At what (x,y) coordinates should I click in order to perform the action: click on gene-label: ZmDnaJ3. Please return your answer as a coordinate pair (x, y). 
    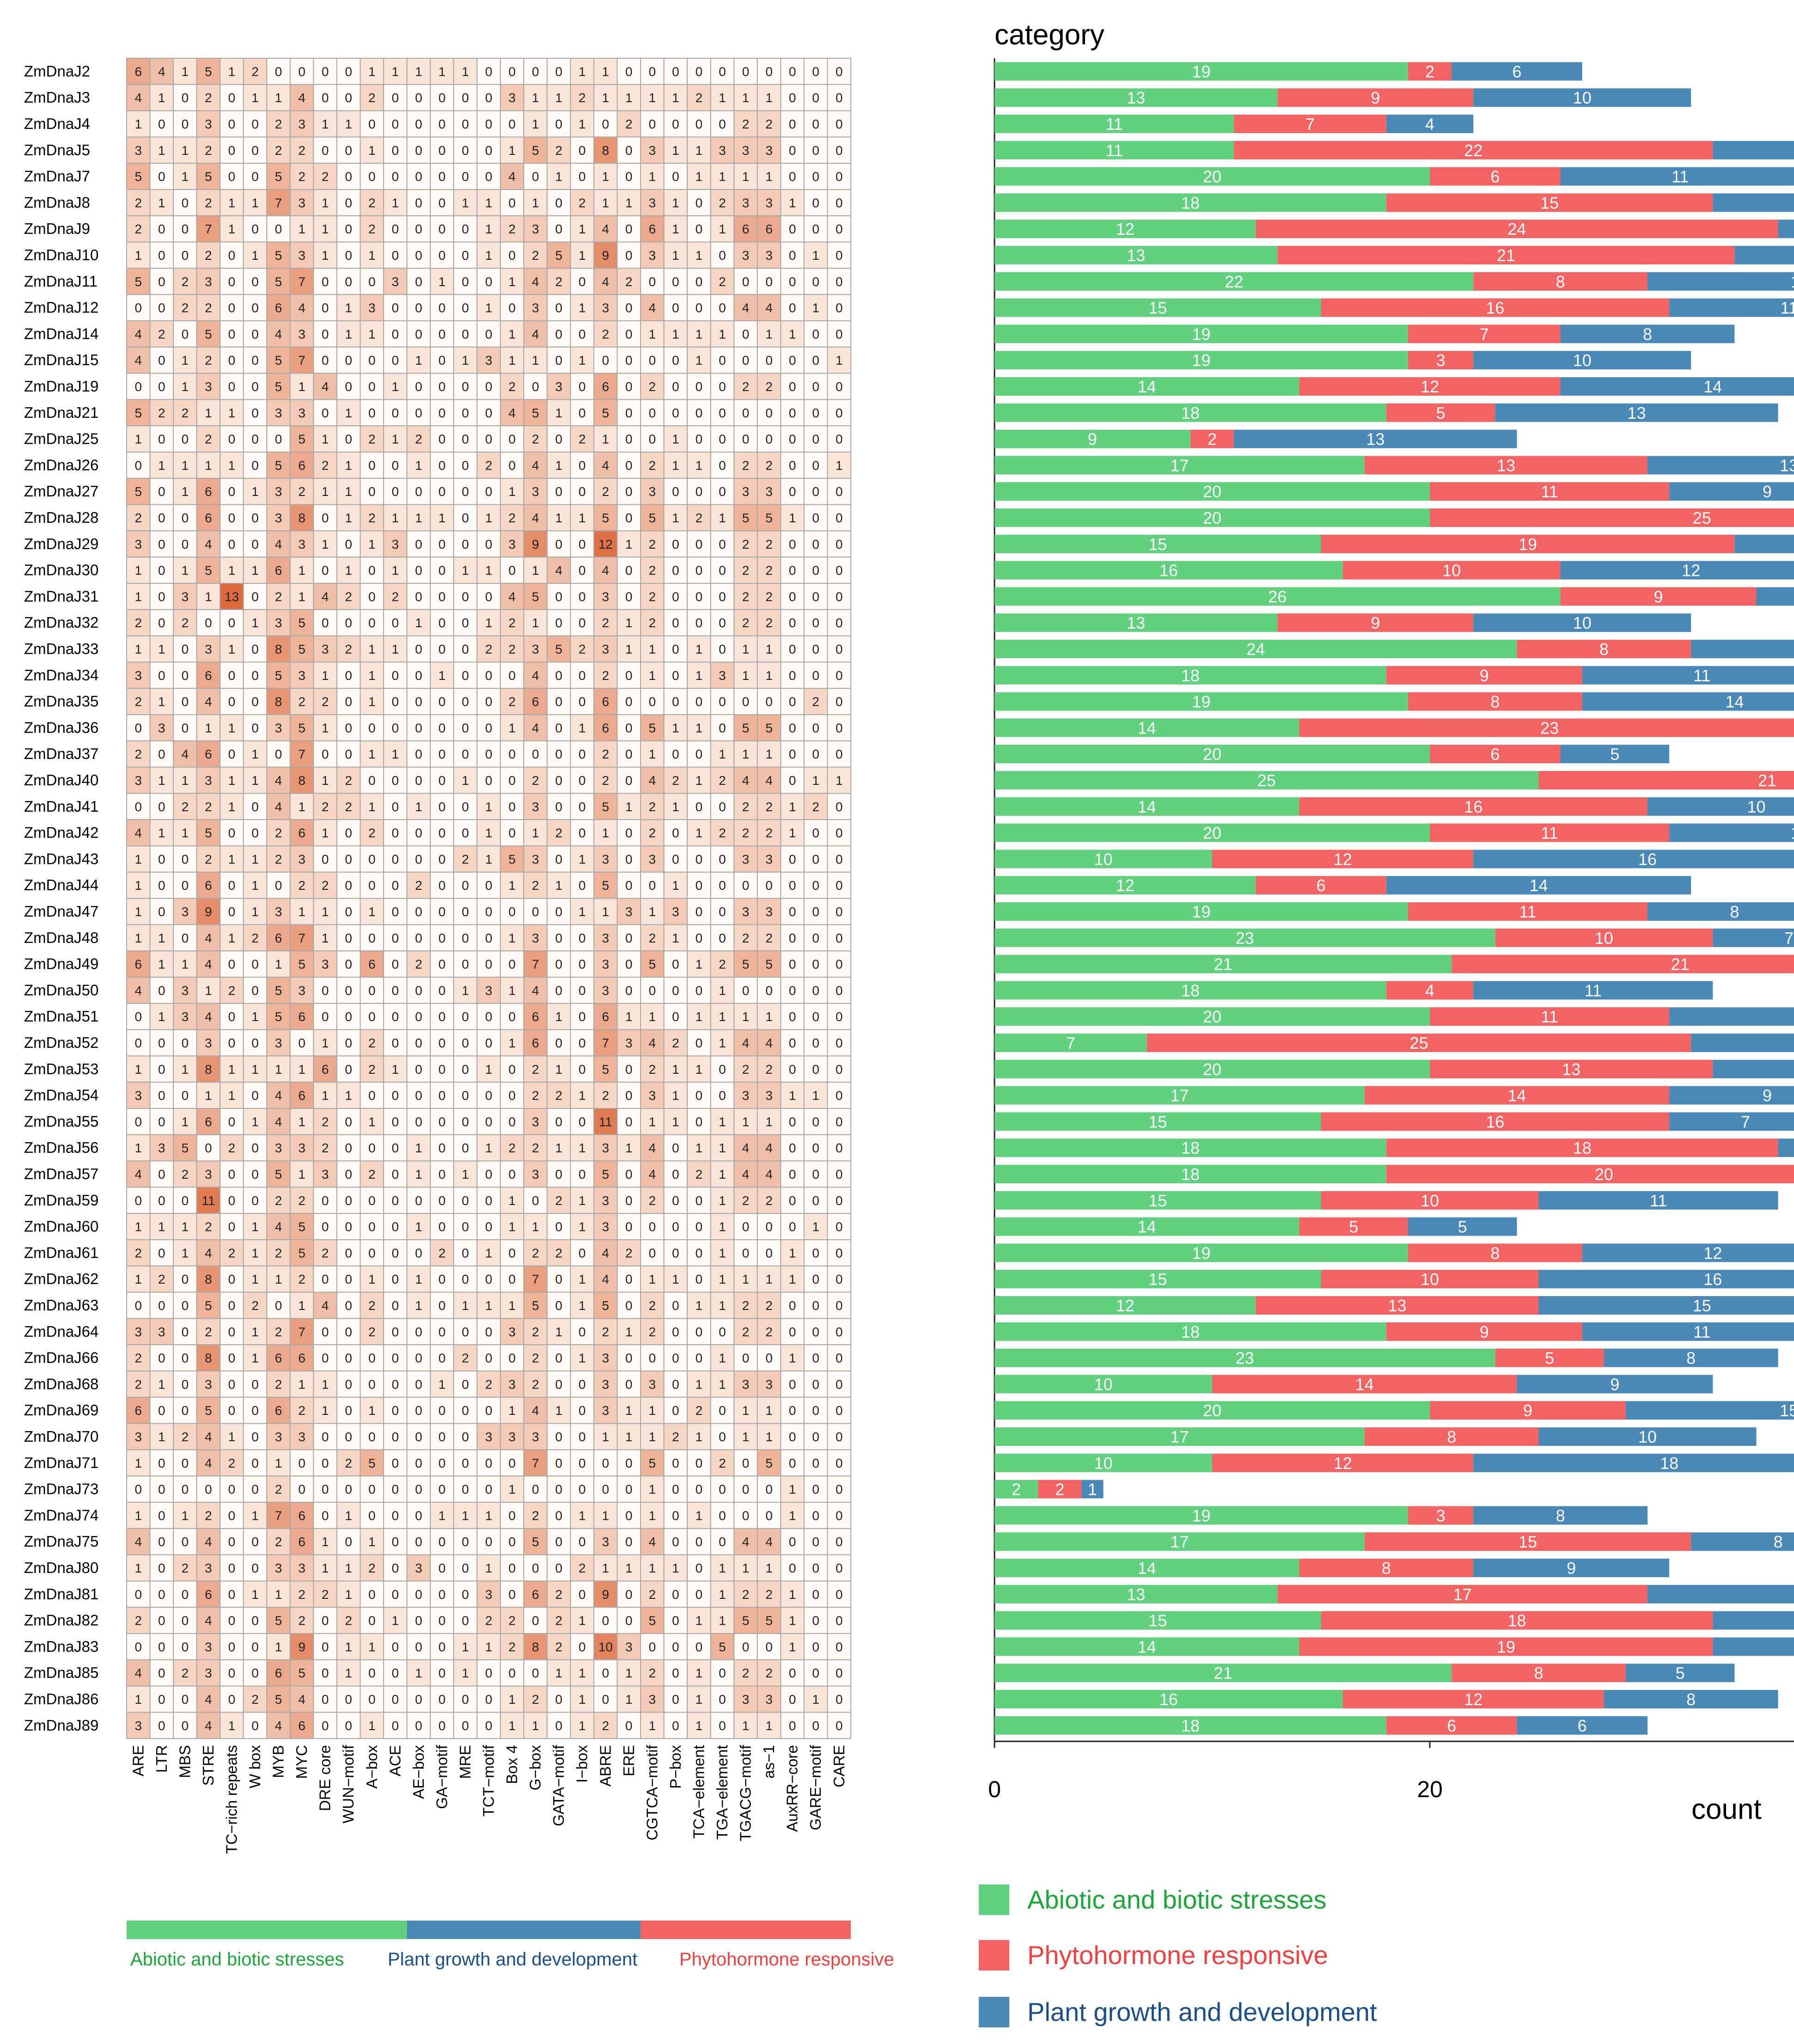
    Looking at the image, I should click on (57, 97).